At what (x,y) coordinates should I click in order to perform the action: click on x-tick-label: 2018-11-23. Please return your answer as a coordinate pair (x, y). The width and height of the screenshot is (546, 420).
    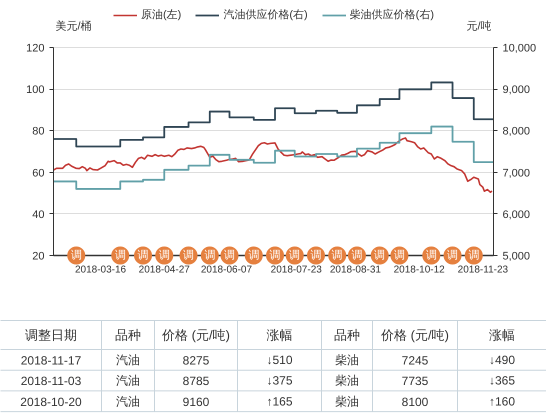
    Looking at the image, I should click on (483, 270).